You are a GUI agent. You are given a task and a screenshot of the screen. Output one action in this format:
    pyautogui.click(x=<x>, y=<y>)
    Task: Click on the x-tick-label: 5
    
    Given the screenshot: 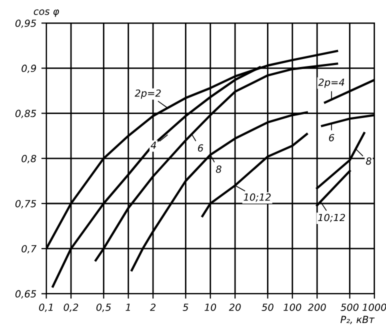 What is the action you would take?
    pyautogui.click(x=185, y=307)
    